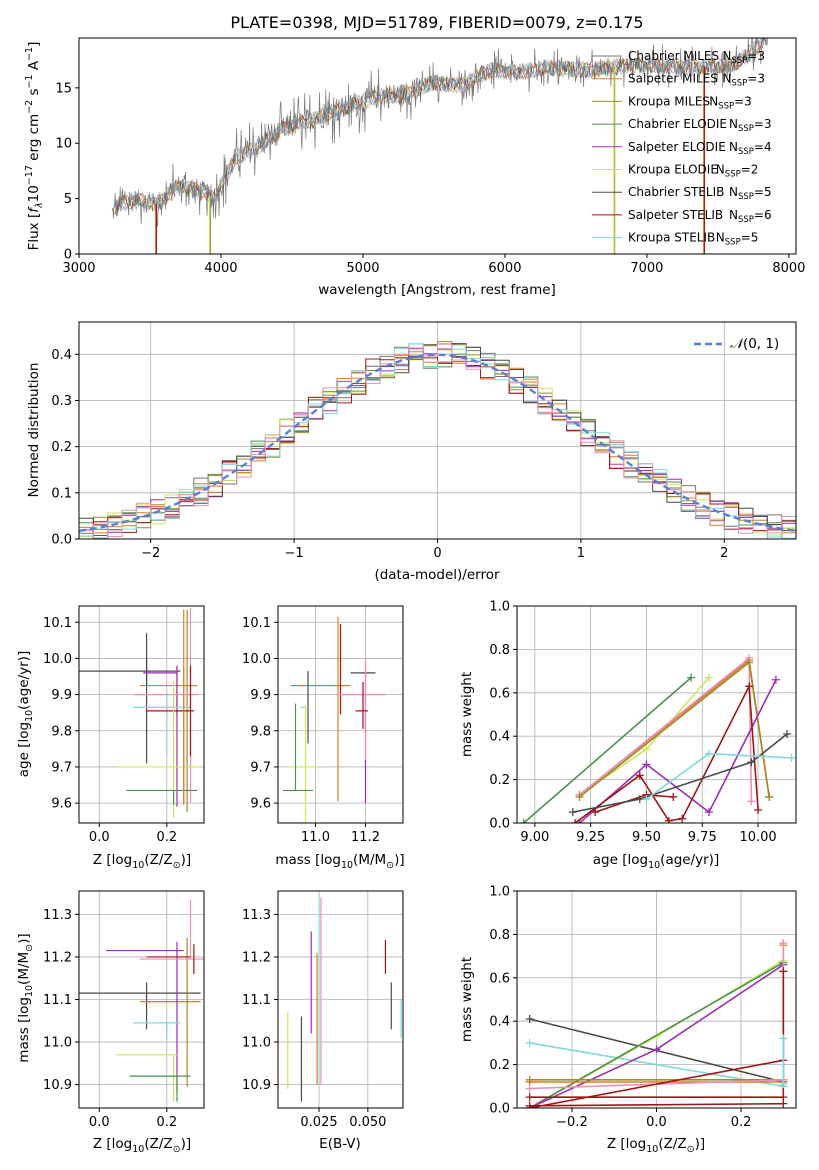 Image resolution: width=819 pixels, height=1170 pixels. I want to click on y-tick-label: 9.9, so click(260, 695).